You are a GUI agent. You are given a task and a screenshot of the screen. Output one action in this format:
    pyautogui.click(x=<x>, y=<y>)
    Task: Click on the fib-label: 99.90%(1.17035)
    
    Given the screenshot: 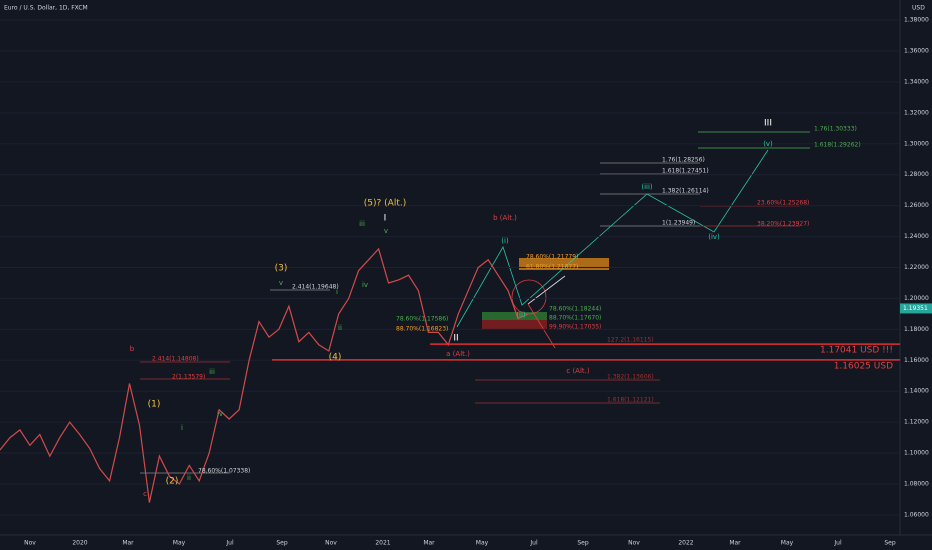 What is the action you would take?
    pyautogui.click(x=575, y=327)
    